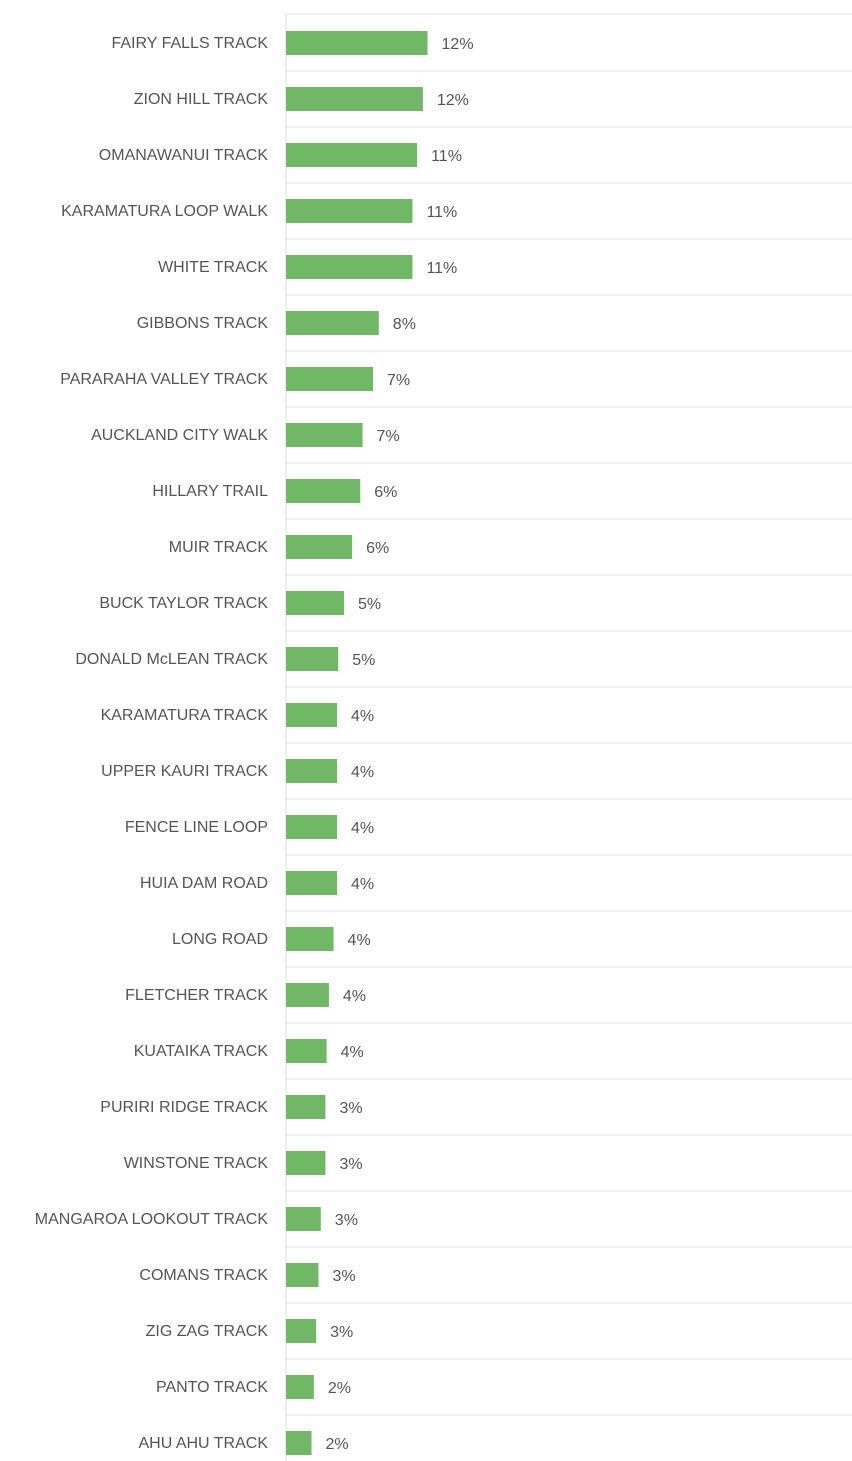  I want to click on category-label: COMANS TRACK, so click(203, 1275).